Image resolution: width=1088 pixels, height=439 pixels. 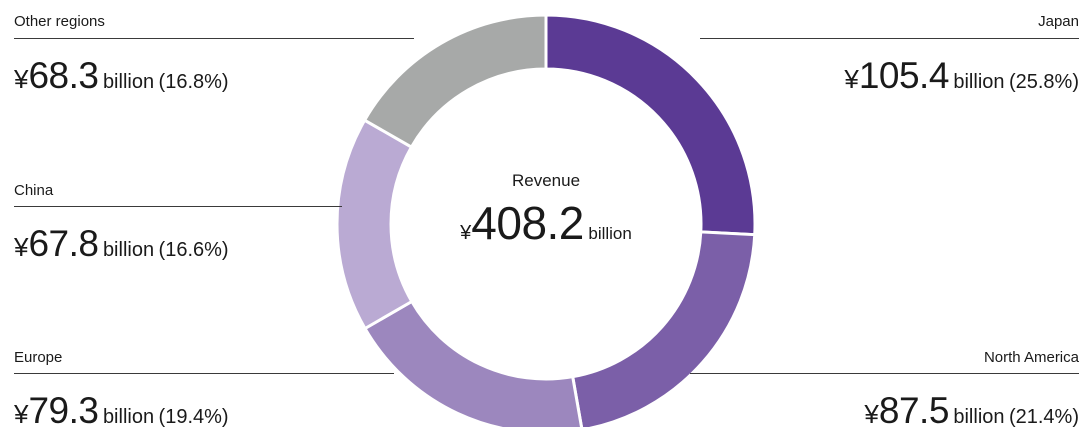 I want to click on center-title: Revenue, so click(x=546, y=180).